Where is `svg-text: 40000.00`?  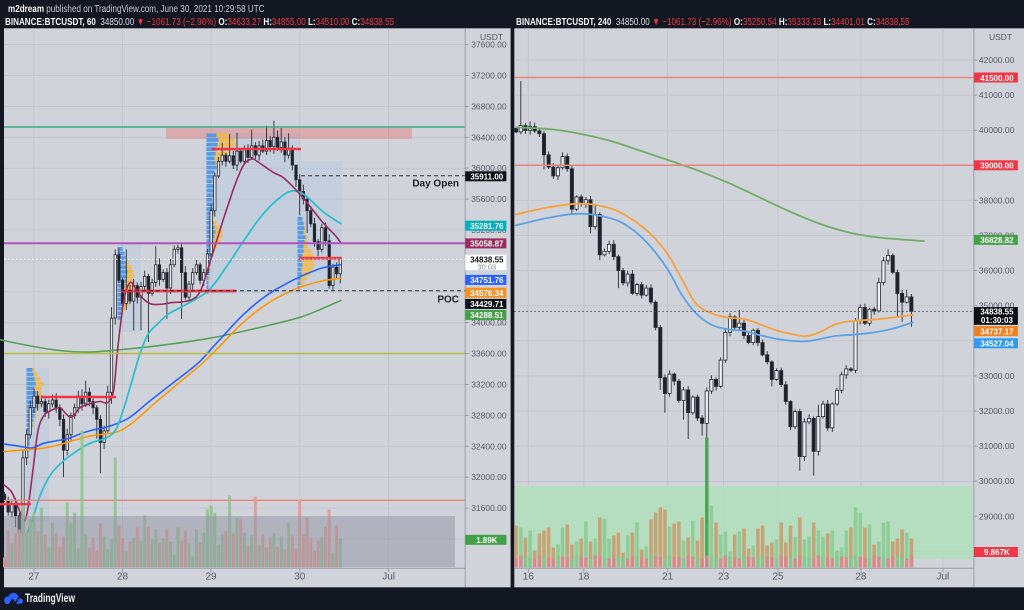
svg-text: 40000.00 is located at coordinates (997, 130).